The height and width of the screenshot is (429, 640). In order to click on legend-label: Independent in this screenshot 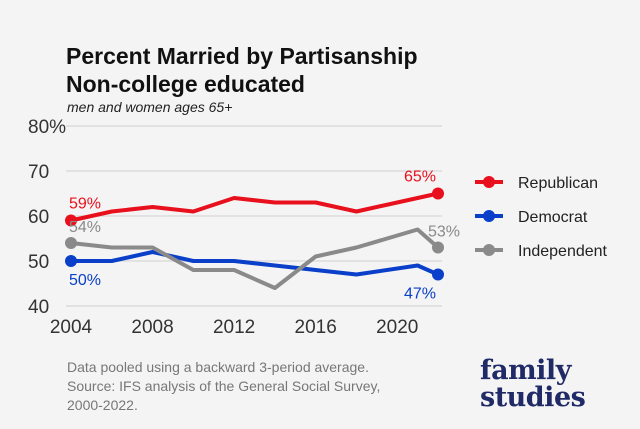, I will do `click(563, 251)`.